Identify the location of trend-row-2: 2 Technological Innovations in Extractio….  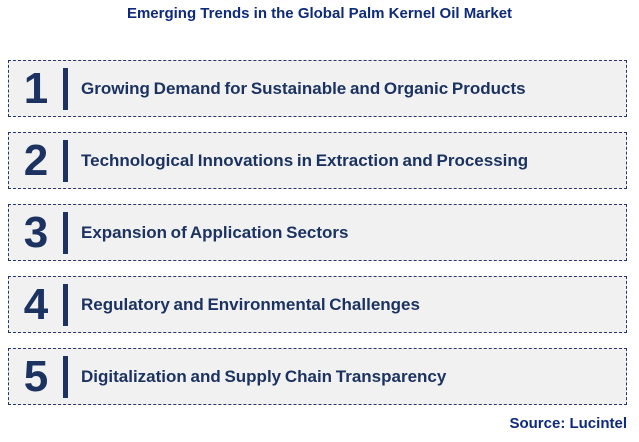
(317, 160).